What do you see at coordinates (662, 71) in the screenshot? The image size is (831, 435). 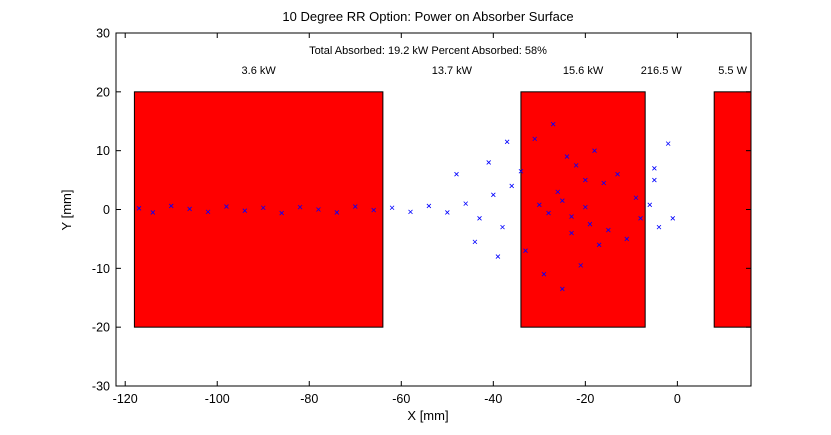 I see `region-power-label: 216.5 W` at bounding box center [662, 71].